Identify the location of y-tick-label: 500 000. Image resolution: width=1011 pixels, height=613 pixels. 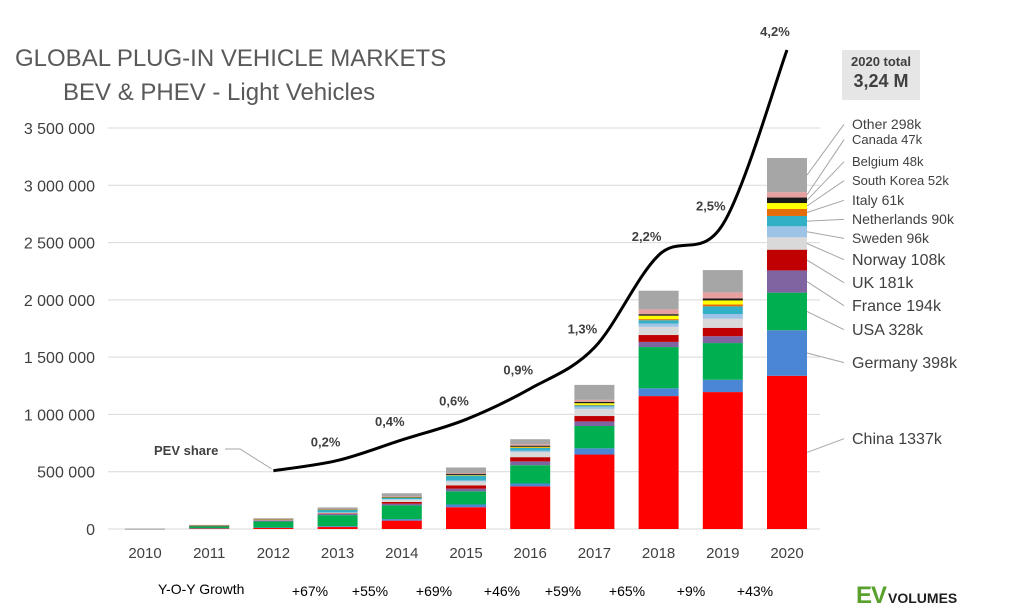
(66, 473).